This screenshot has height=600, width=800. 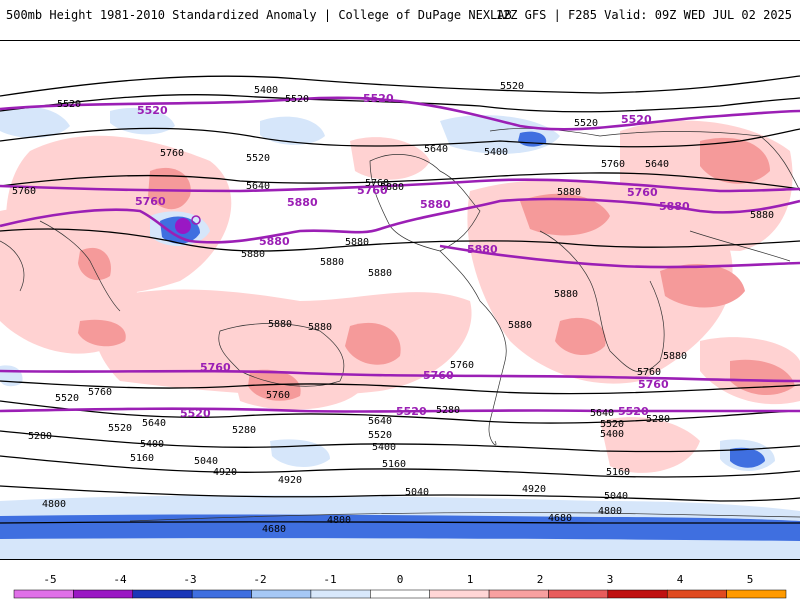 I want to click on colorbar: -5 -4 -3 -2 -1 0 1 2 3 4 5, so click(x=400, y=586).